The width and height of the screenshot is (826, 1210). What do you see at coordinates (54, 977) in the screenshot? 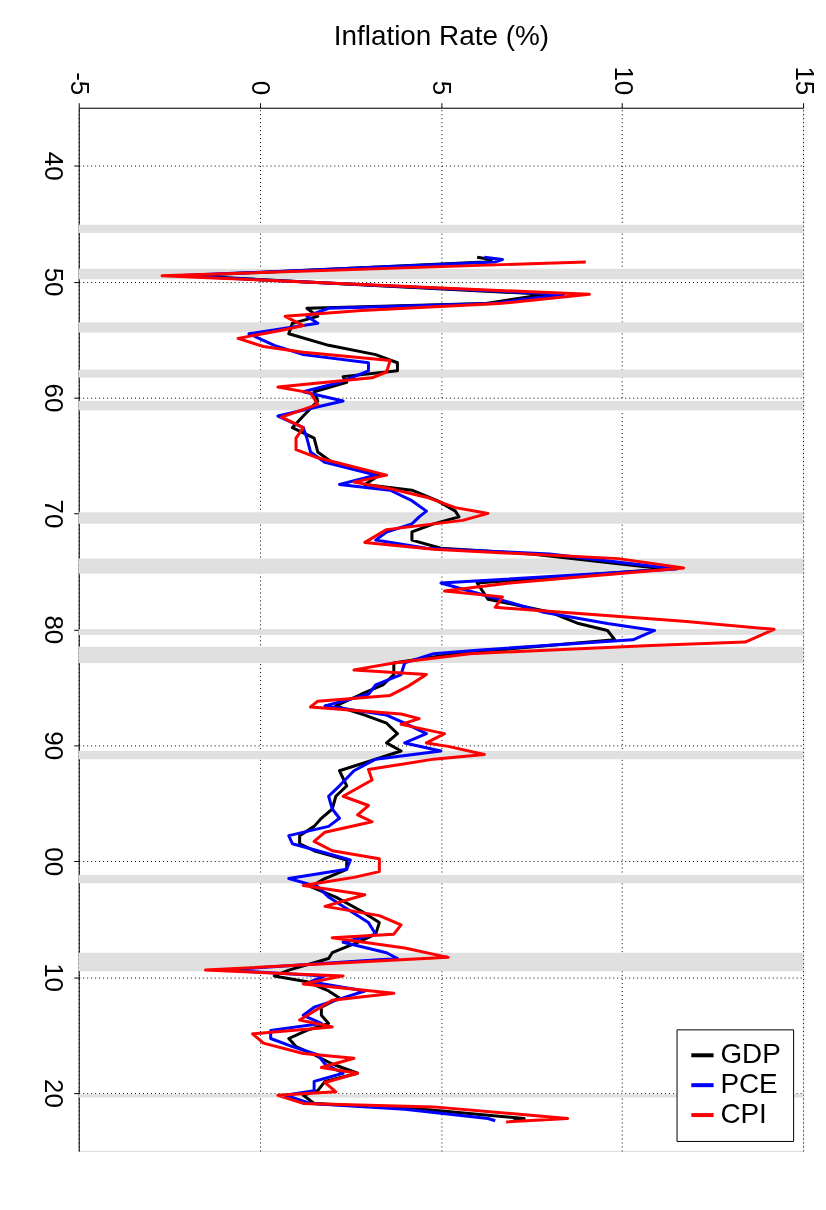
I see `y-tick-label: 10` at bounding box center [54, 977].